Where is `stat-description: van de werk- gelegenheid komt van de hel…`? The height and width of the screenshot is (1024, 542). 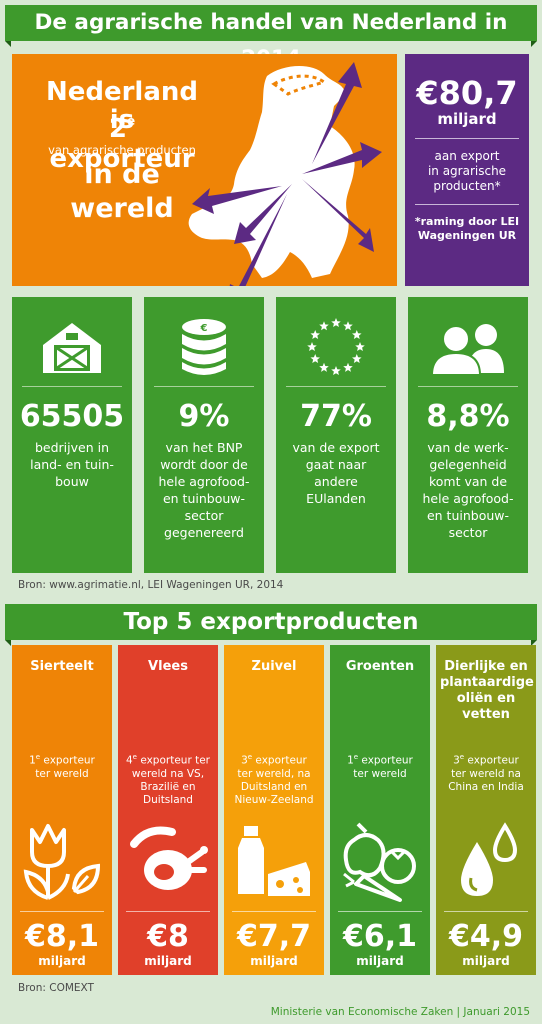
stat-description: van de werk- gelegenheid komt van de hel… is located at coordinates (468, 490).